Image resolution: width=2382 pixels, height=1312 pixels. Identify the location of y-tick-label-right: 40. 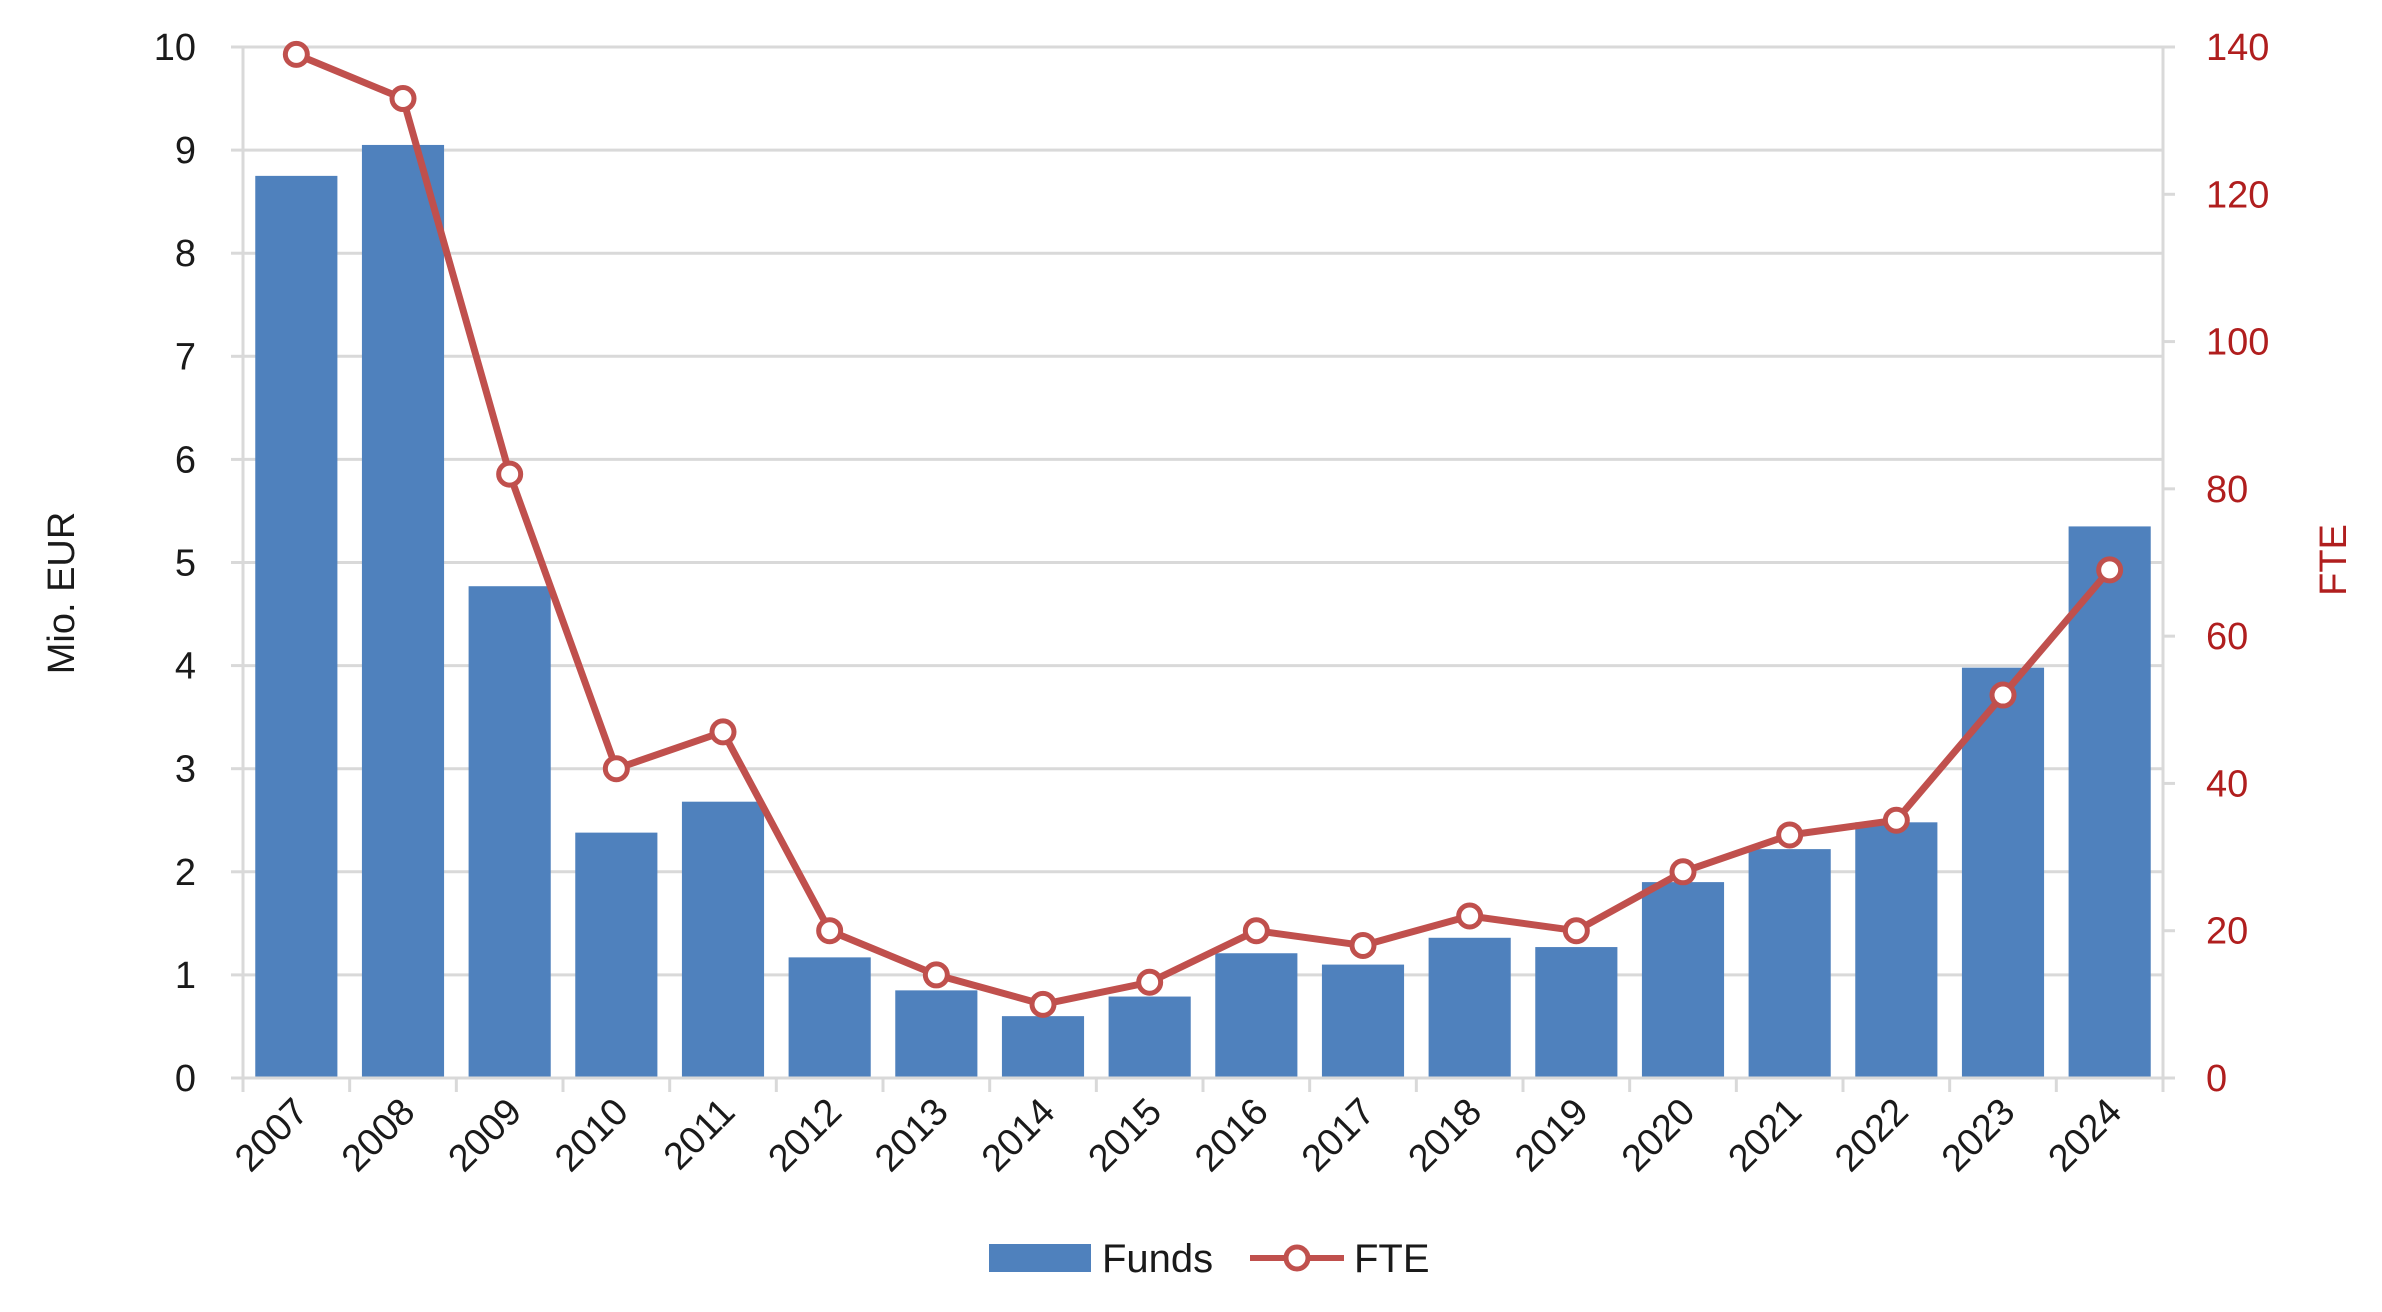
(2227, 784).